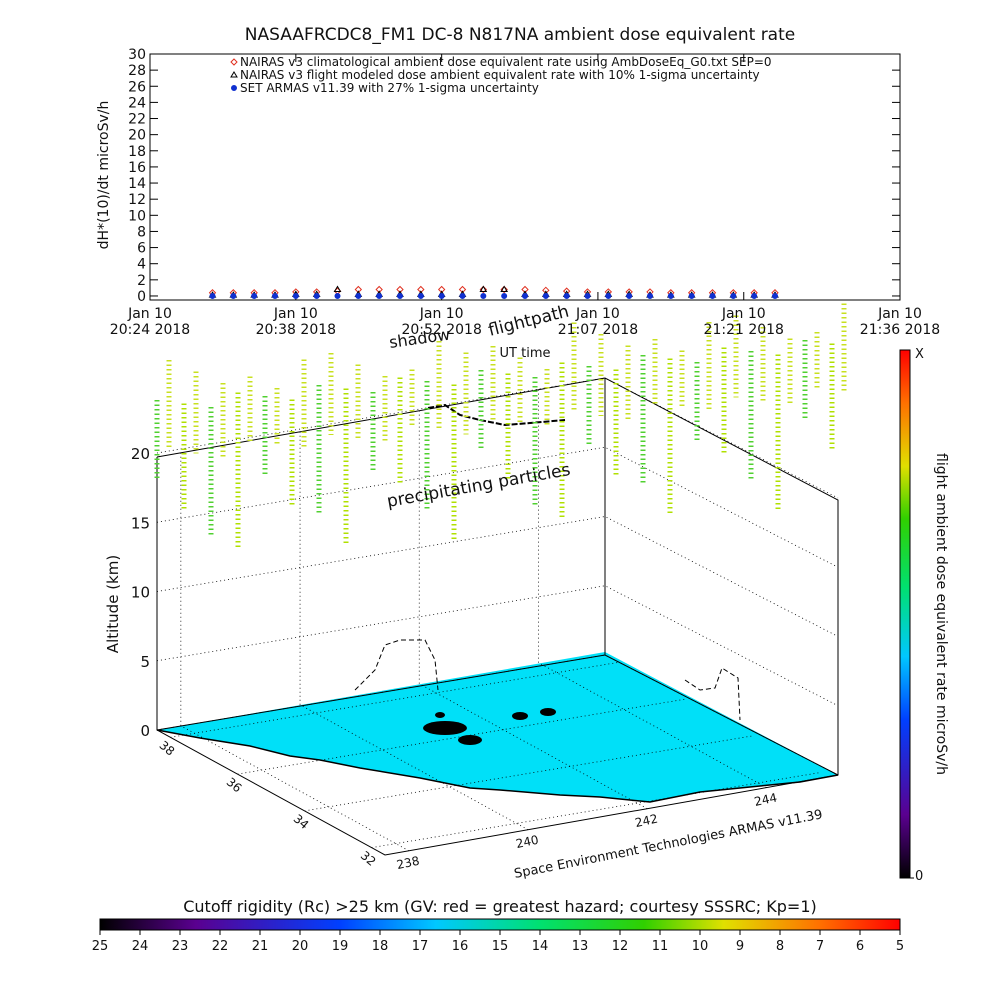  Describe the element at coordinates (104, 175) in the screenshot. I see `y-axis-label: dH*(10)/dt microSv/h` at that location.